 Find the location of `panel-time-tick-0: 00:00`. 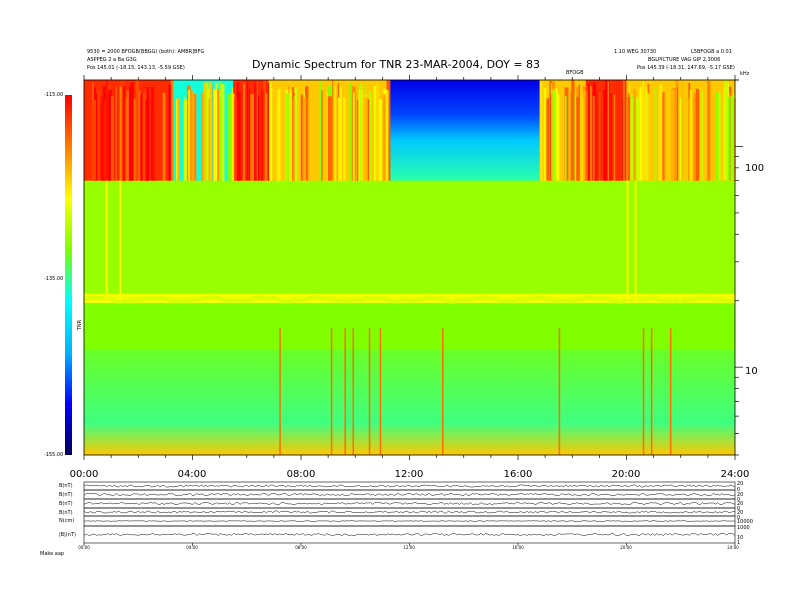

panel-time-tick-0: 00:00 is located at coordinates (84, 547).